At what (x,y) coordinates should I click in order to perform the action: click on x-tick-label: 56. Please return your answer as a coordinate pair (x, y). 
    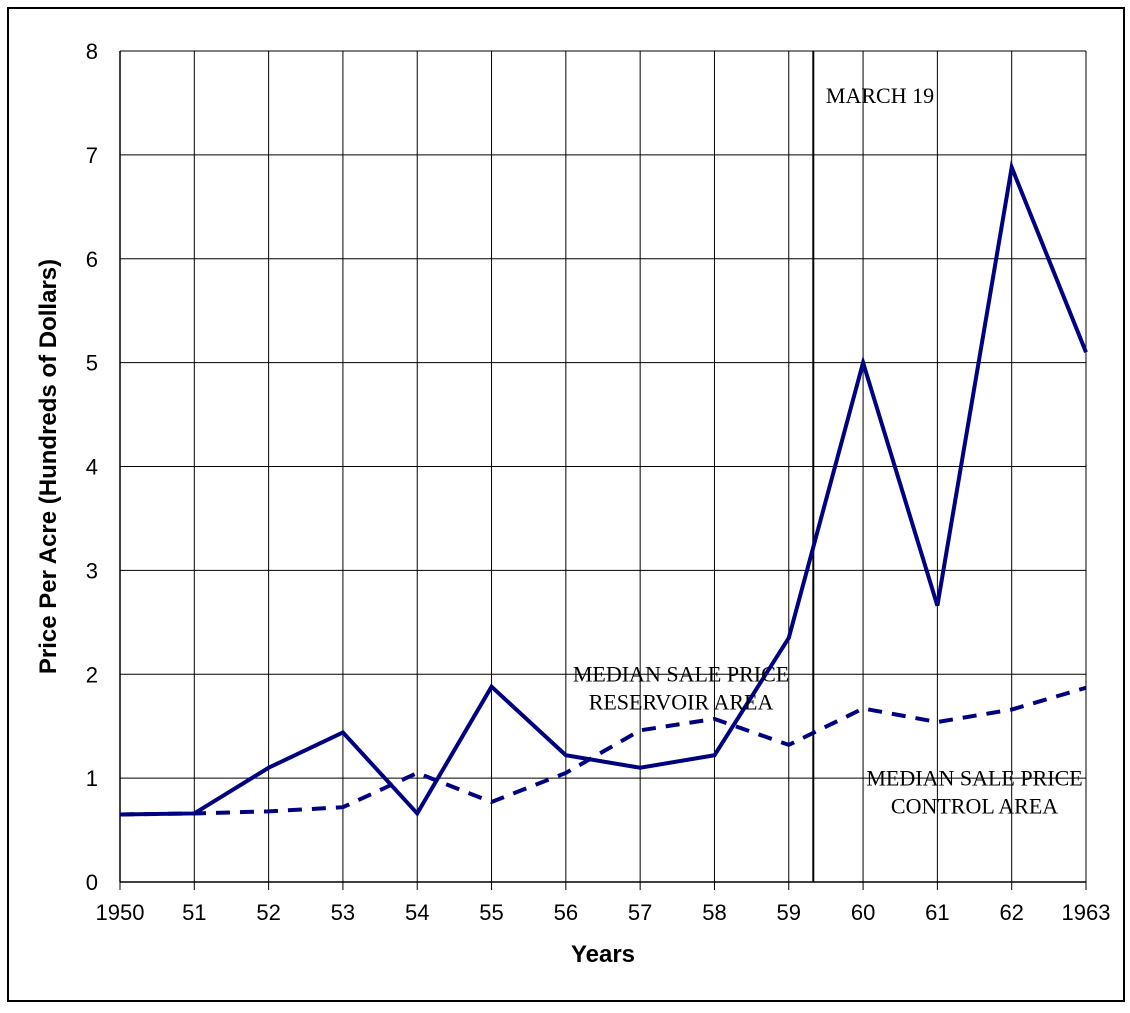
    Looking at the image, I should click on (566, 912).